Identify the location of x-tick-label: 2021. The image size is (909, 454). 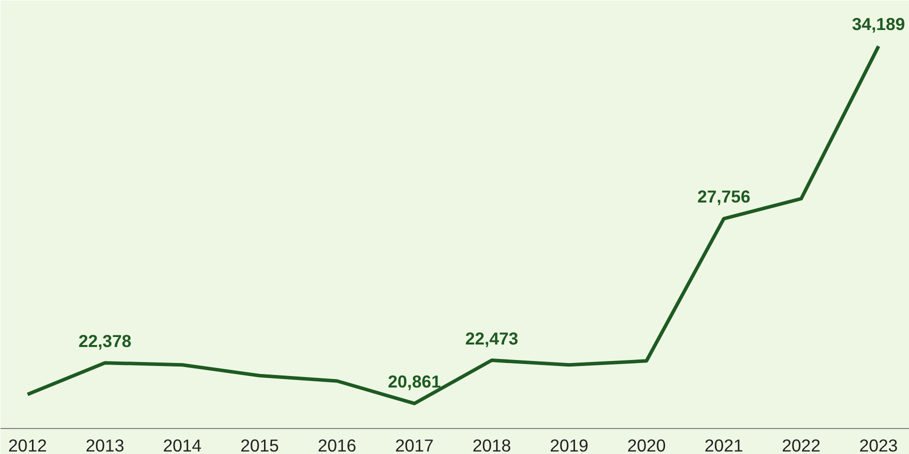
(724, 445).